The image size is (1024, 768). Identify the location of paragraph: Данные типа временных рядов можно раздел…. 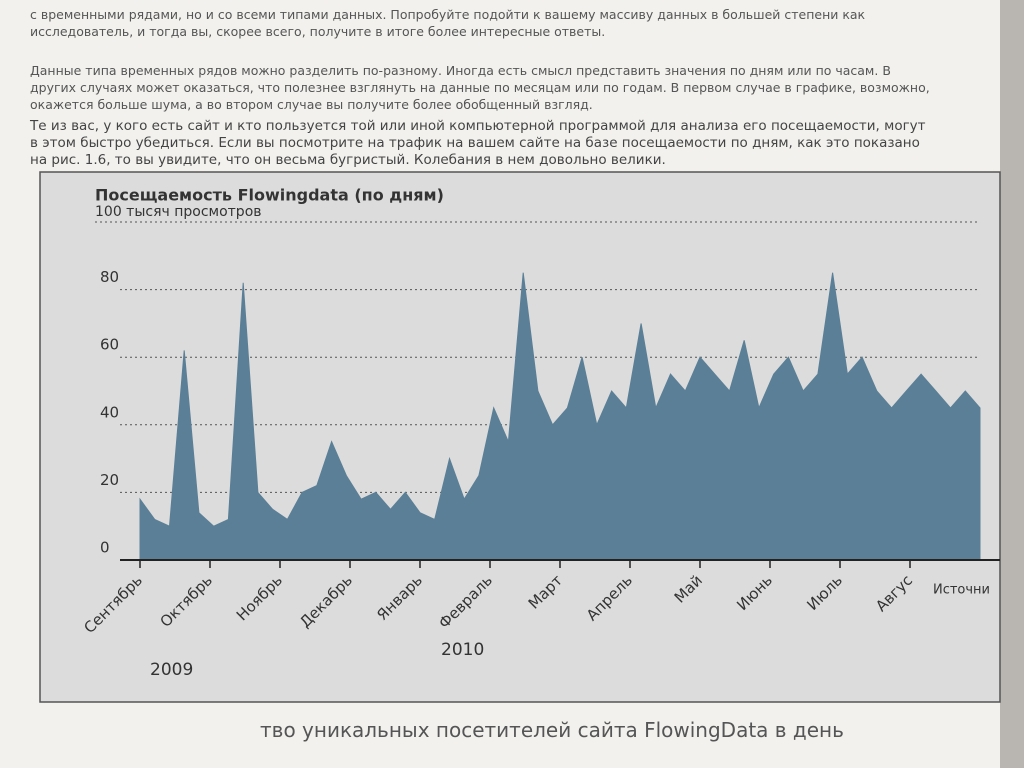
(480, 87).